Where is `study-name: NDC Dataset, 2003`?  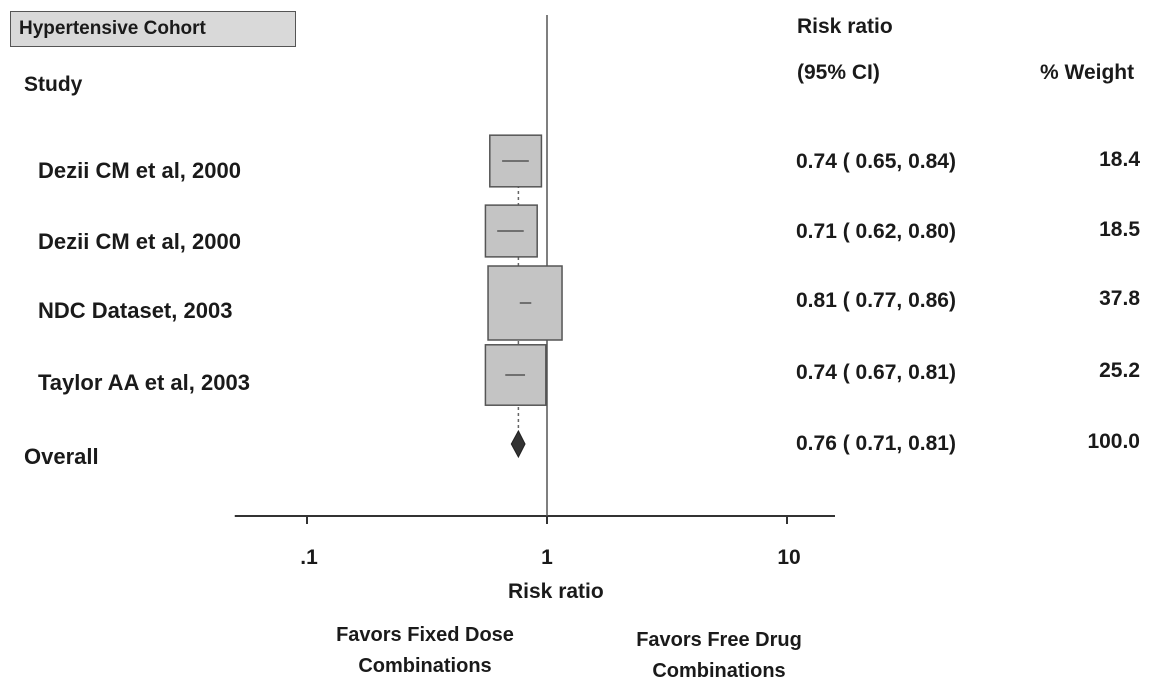 study-name: NDC Dataset, 2003 is located at coordinates (135, 310).